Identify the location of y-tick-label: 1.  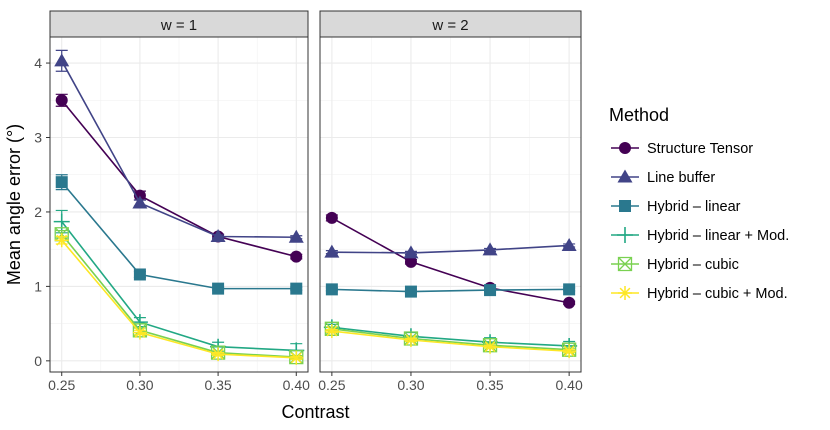
(38, 286).